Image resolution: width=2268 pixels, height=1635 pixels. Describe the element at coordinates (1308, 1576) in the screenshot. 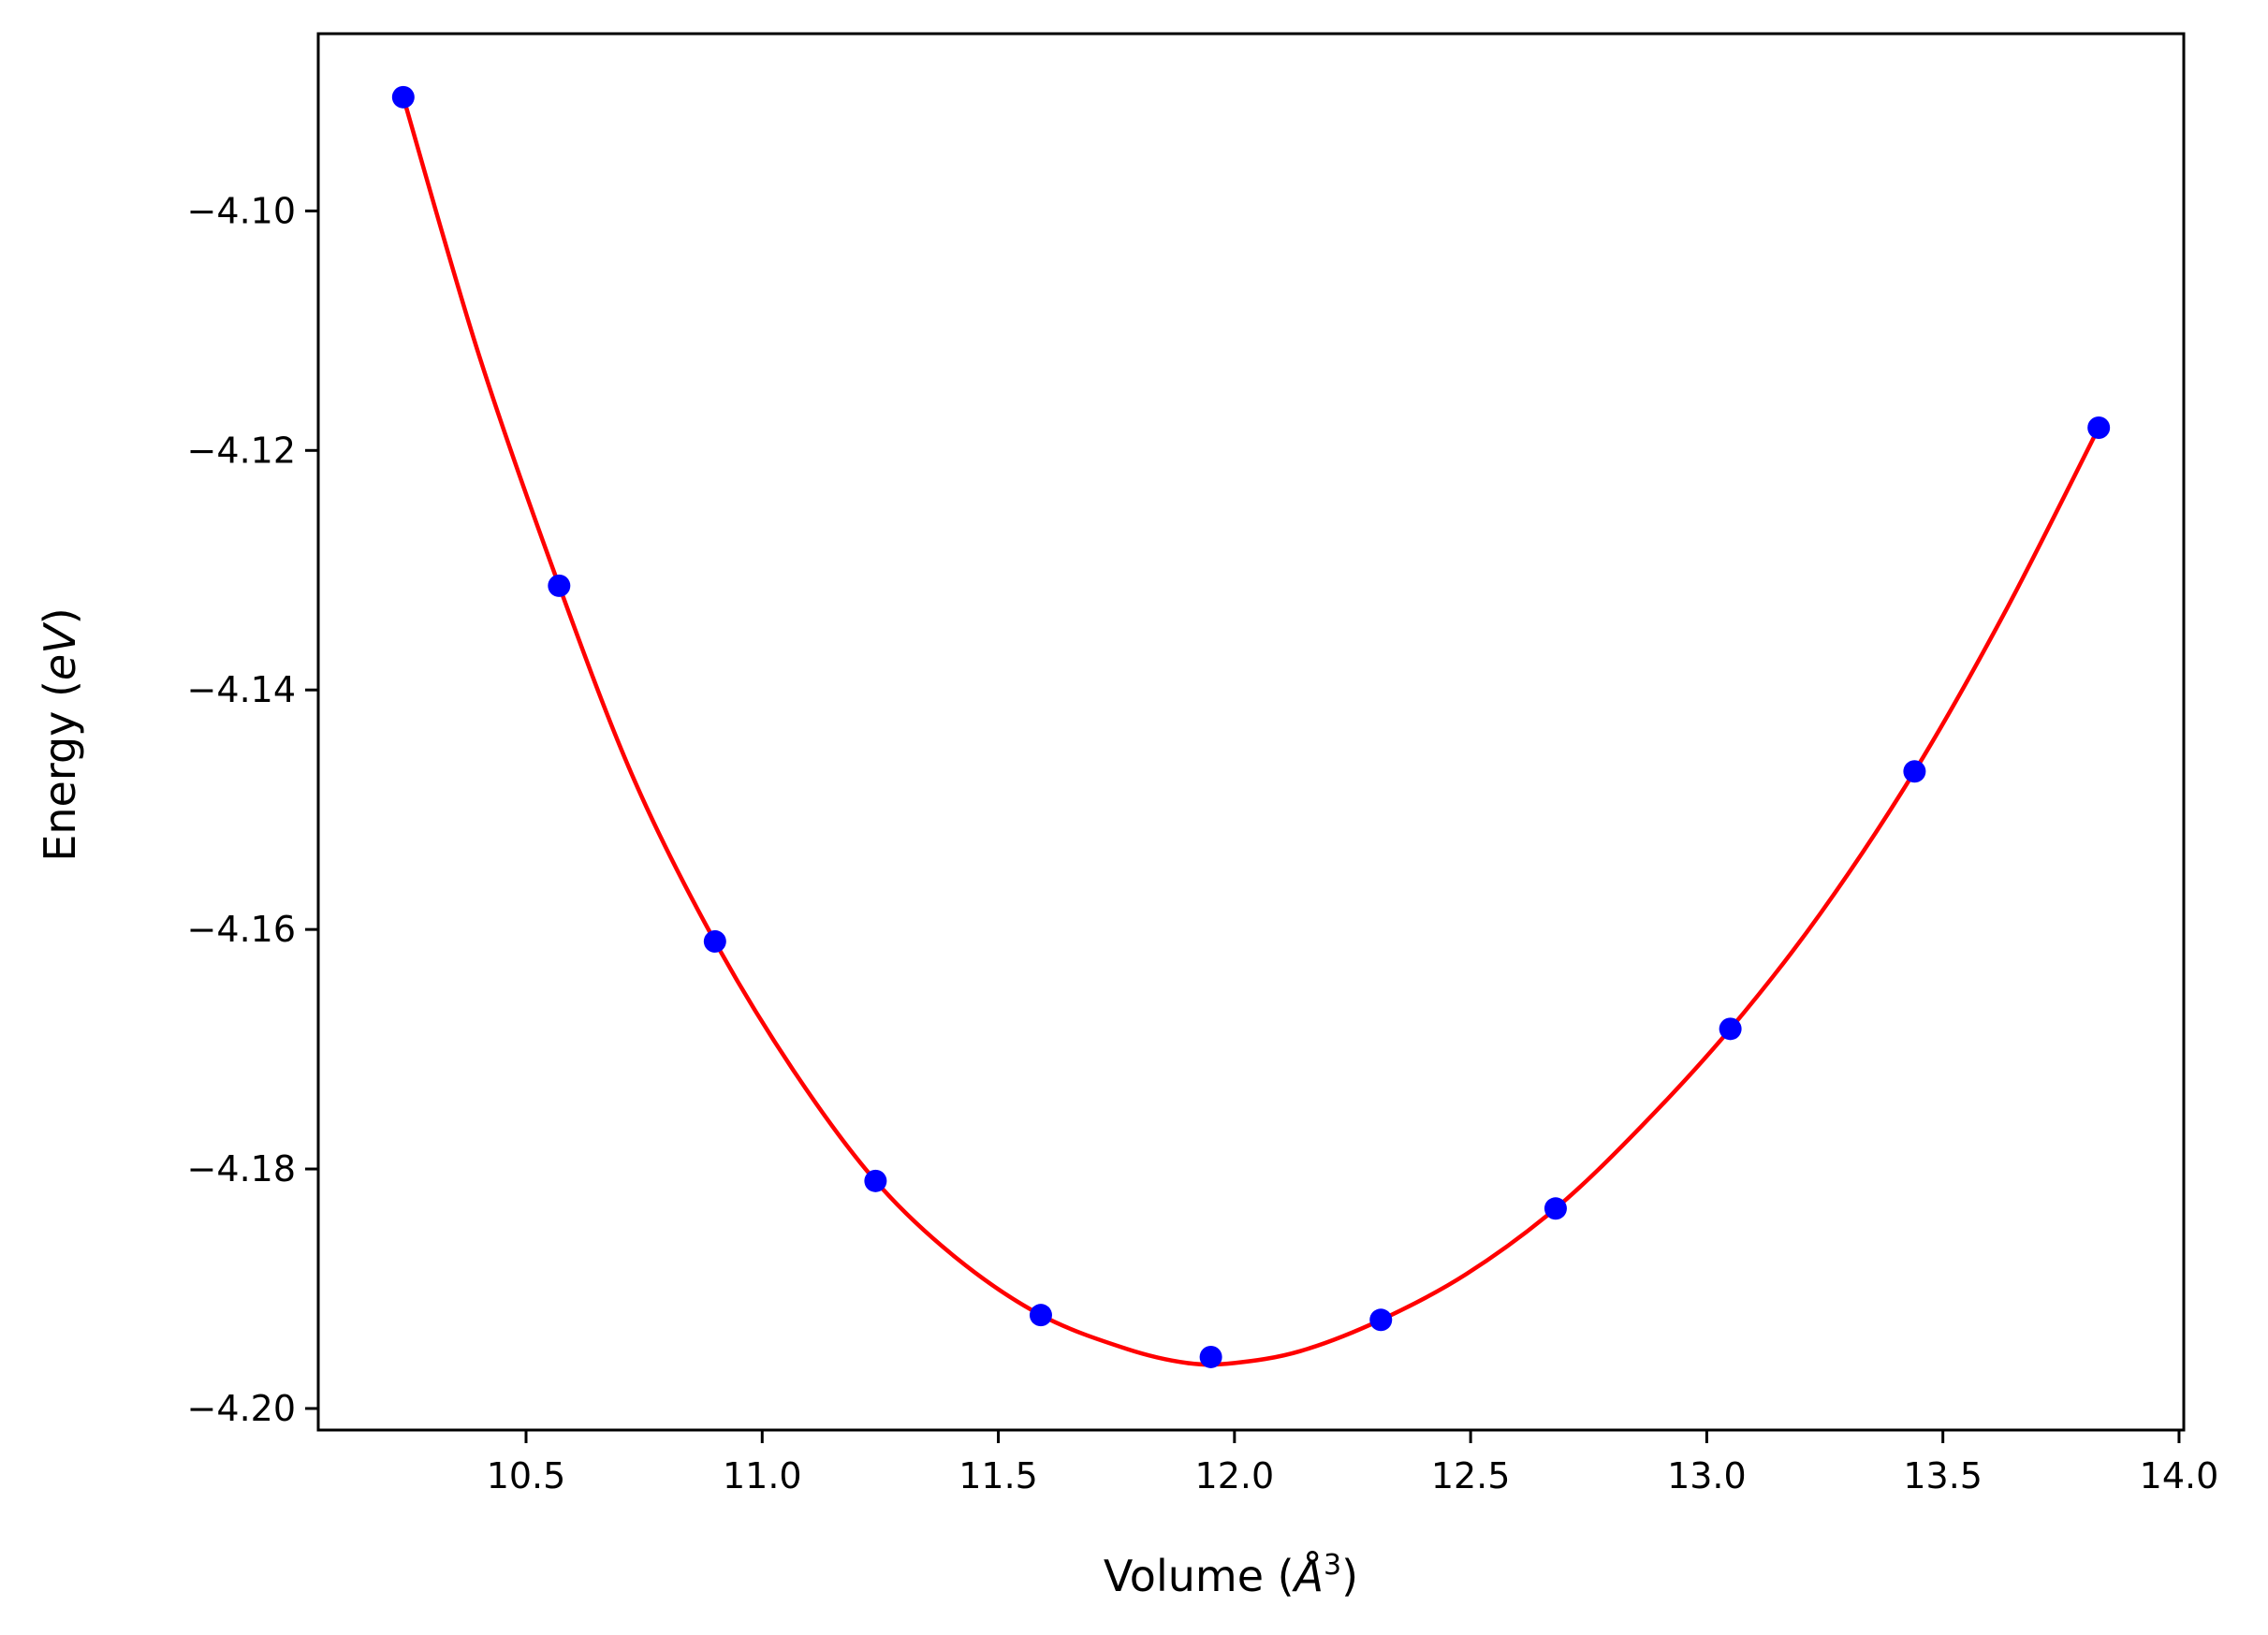

I see `x-axis-title-unit: Å` at that location.